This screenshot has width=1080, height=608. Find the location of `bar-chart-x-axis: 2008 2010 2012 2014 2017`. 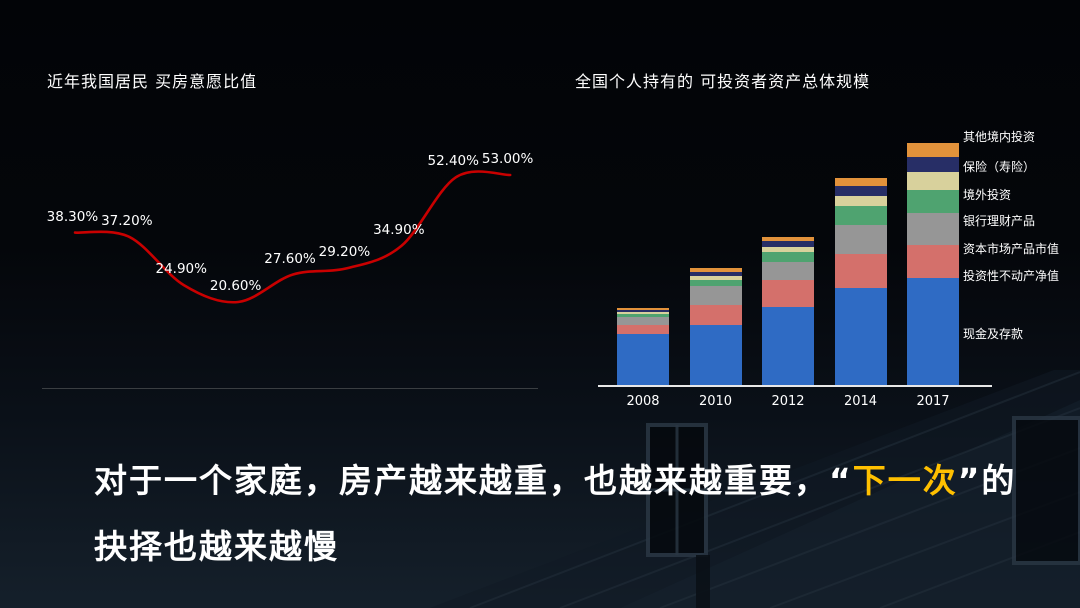

bar-chart-x-axis: 2008 2010 2012 2014 2017 is located at coordinates (796, 404).